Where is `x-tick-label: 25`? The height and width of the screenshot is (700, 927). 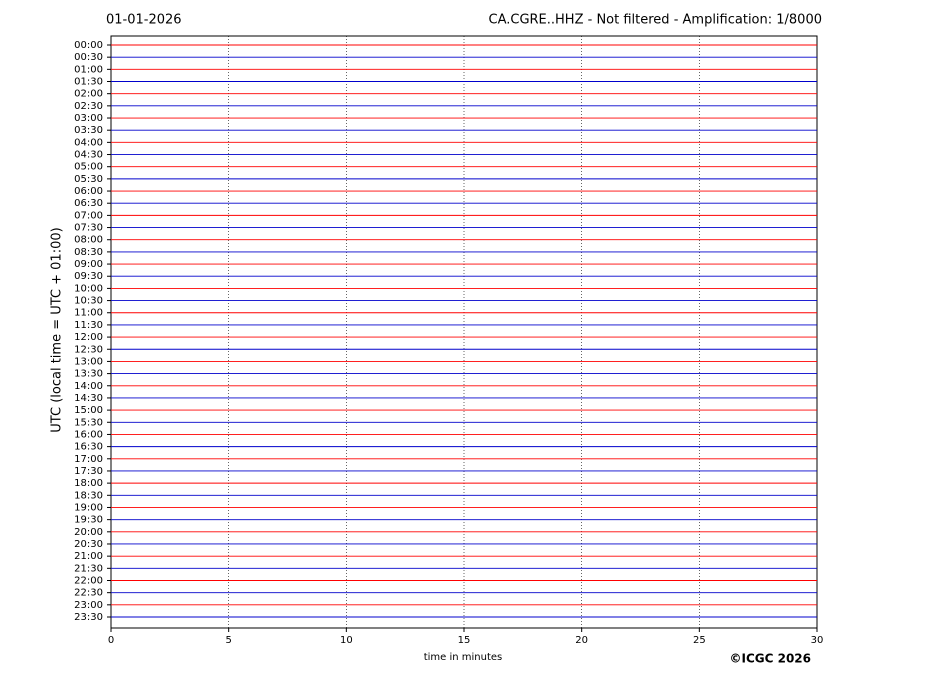 x-tick-label: 25 is located at coordinates (699, 640).